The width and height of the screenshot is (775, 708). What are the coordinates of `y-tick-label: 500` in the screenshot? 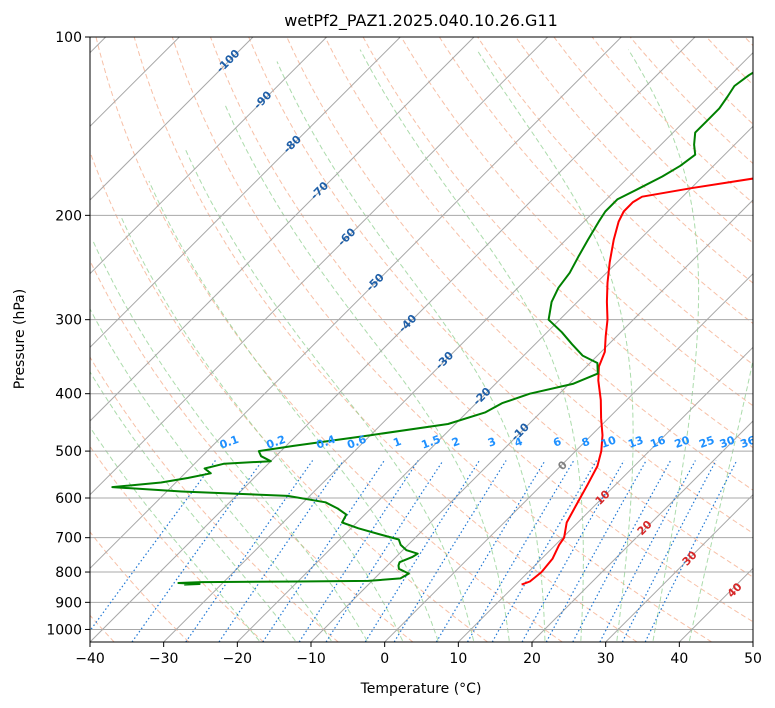 It's located at (68, 452).